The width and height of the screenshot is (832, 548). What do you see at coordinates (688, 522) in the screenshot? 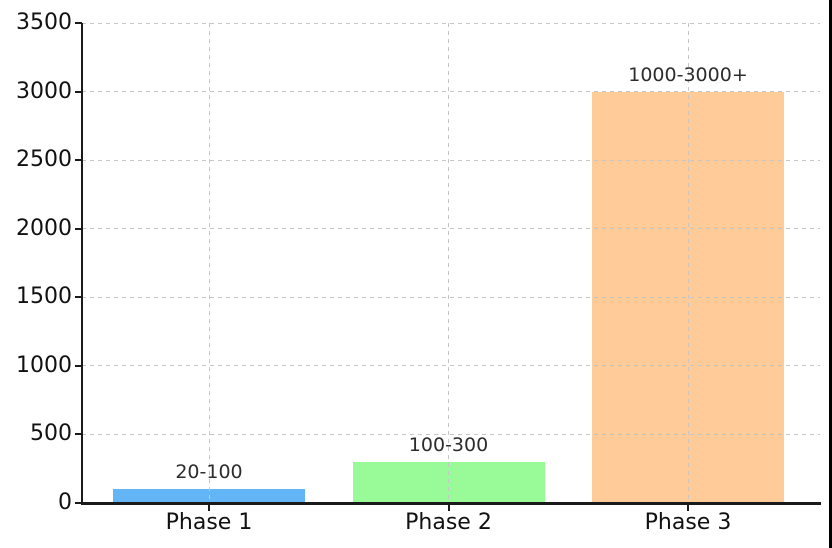
I see `x-tick-label: Phase 3` at bounding box center [688, 522].